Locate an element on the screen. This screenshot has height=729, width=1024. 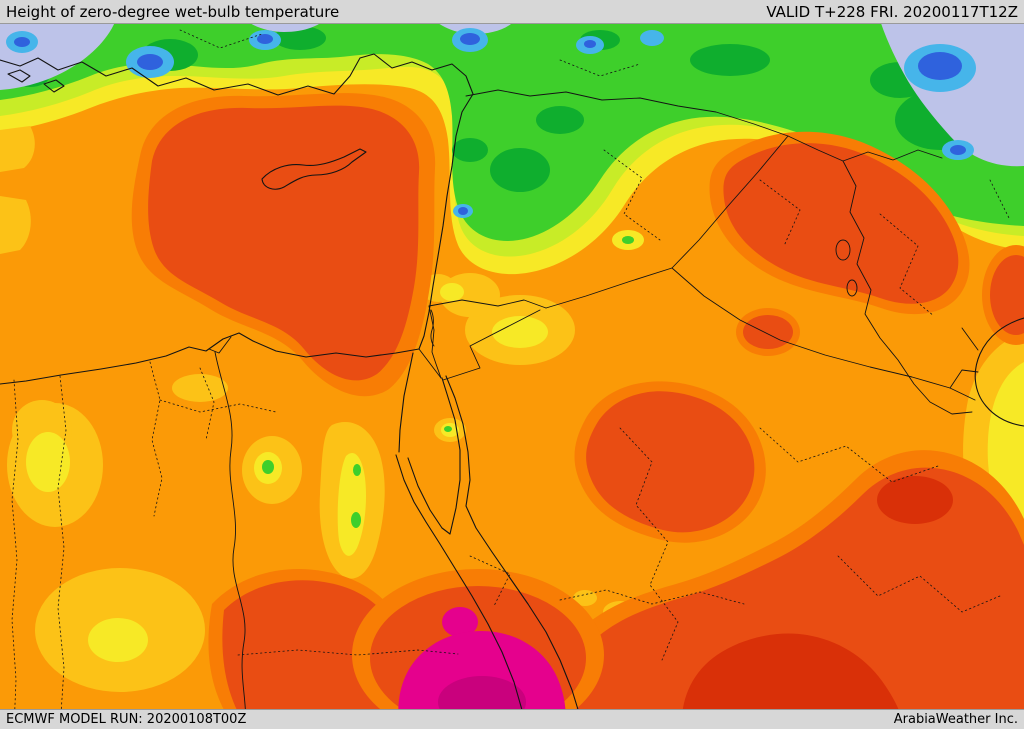
aegean-islands is located at coordinates (36, 81).